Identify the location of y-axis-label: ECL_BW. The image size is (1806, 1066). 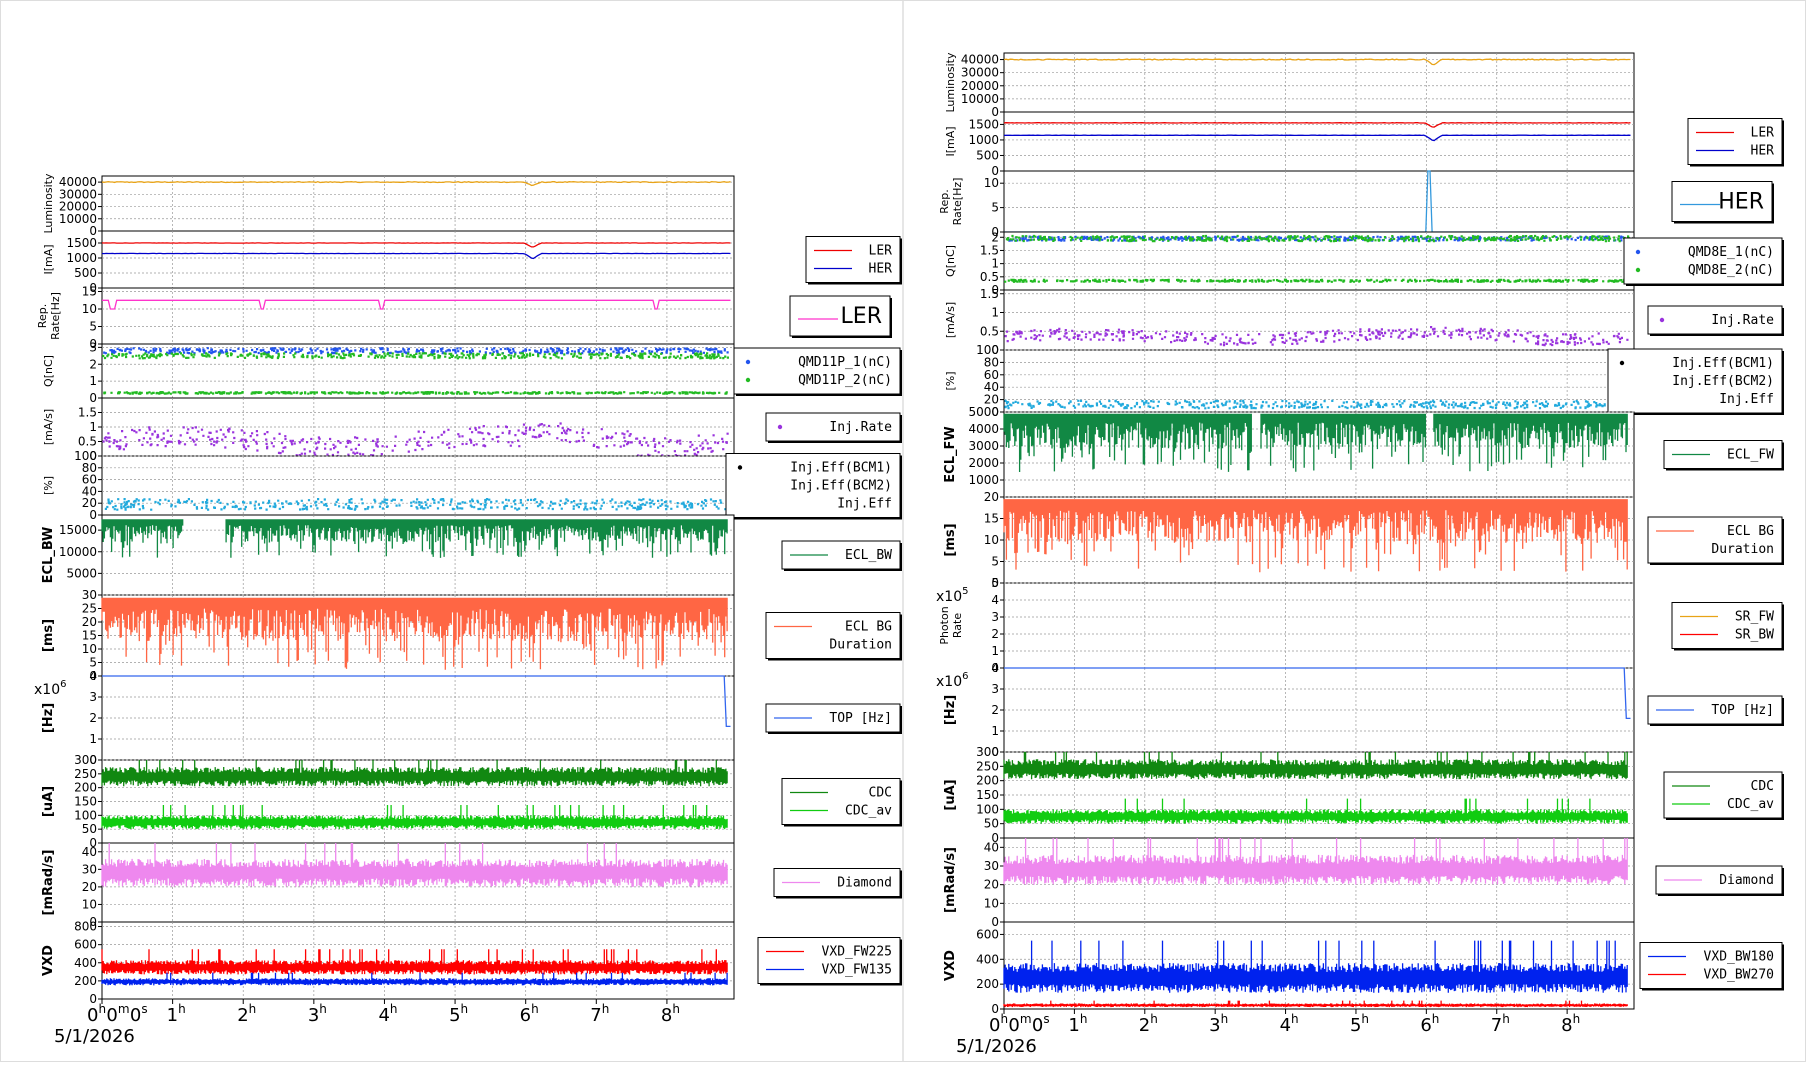
(48, 555).